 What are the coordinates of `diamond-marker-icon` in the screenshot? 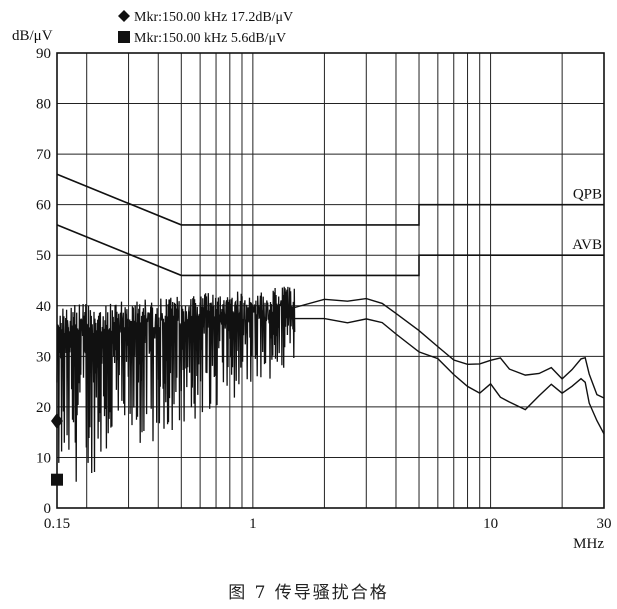 It's located at (124, 16).